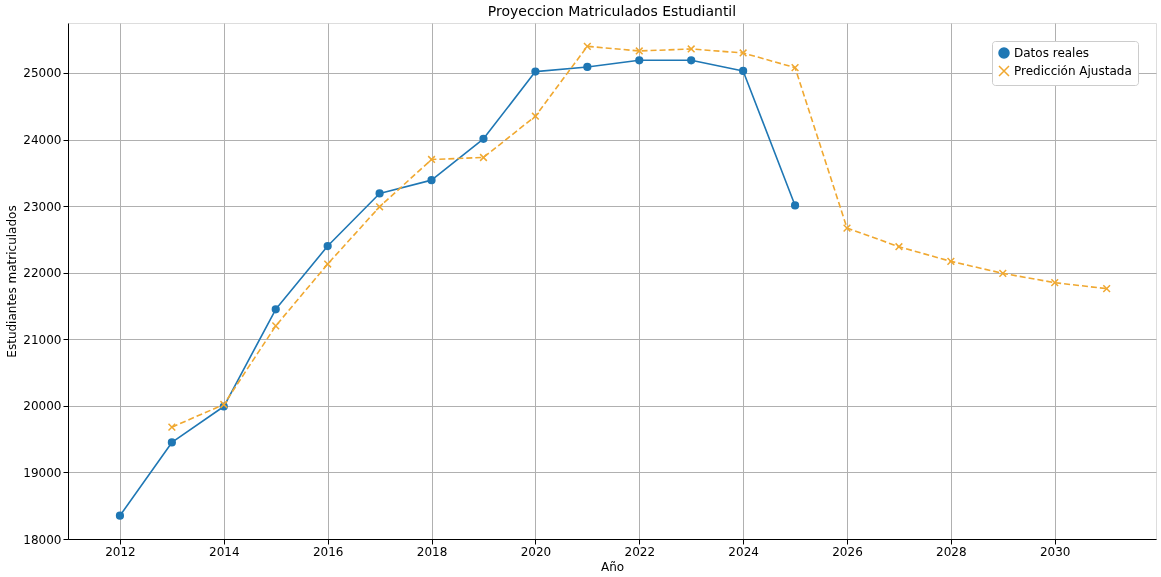 The width and height of the screenshot is (1161, 577). What do you see at coordinates (612, 566) in the screenshot?
I see `x-axis-title: Año` at bounding box center [612, 566].